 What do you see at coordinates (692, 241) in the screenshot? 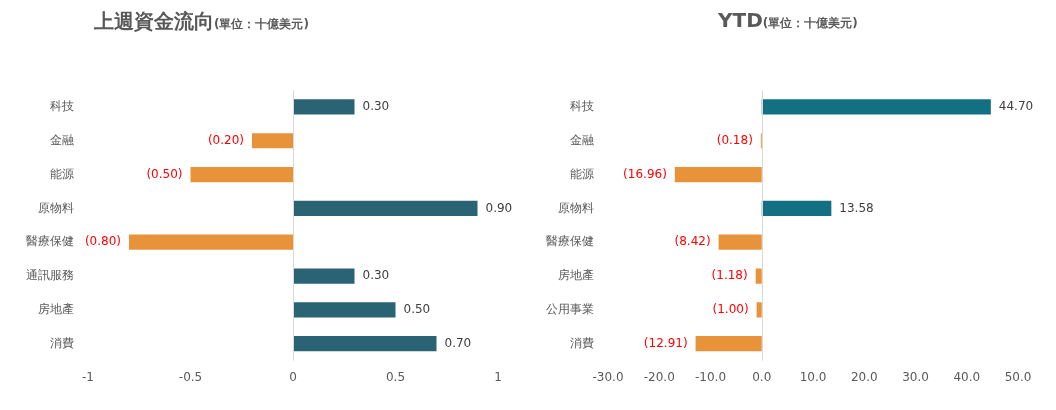
I see `data-label: (8.42)` at bounding box center [692, 241].